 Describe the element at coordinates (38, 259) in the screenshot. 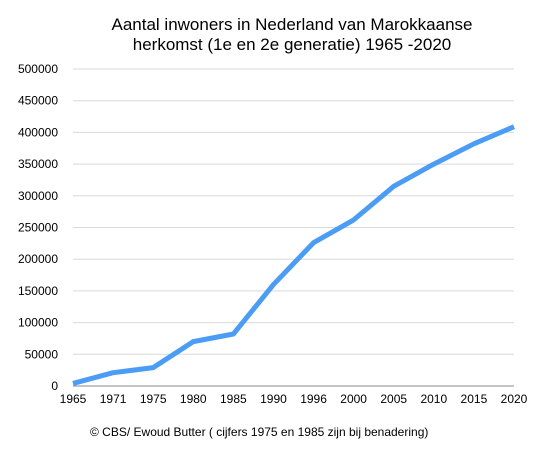

I see `y-tick-label: 200000` at that location.